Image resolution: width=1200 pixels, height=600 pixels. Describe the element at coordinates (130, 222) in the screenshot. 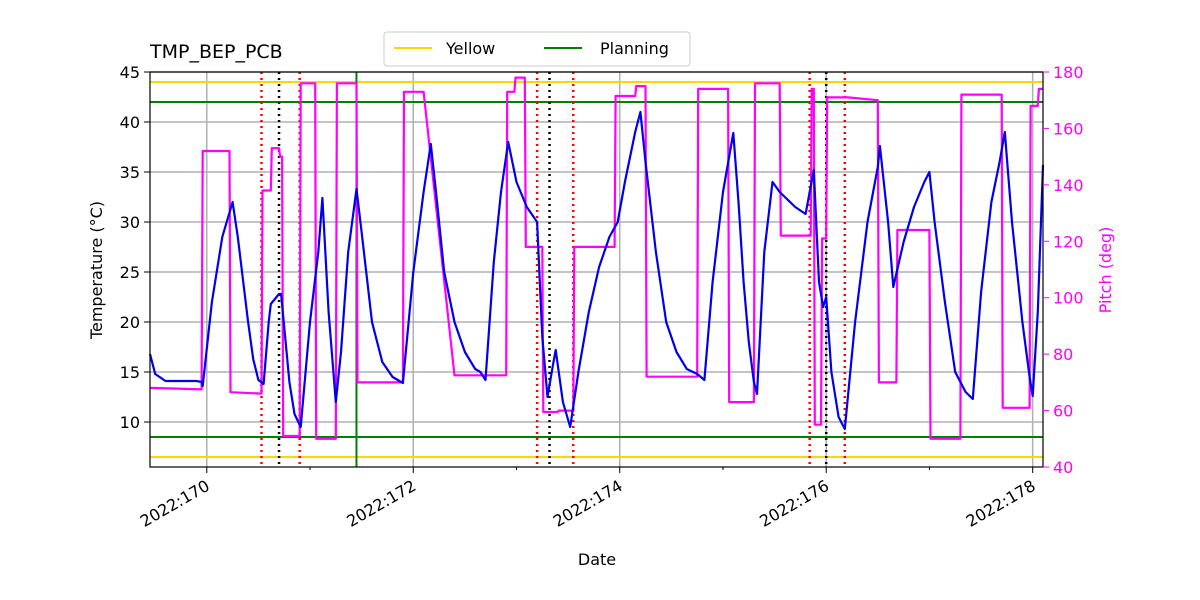

I see `y-tick-label: 30` at that location.